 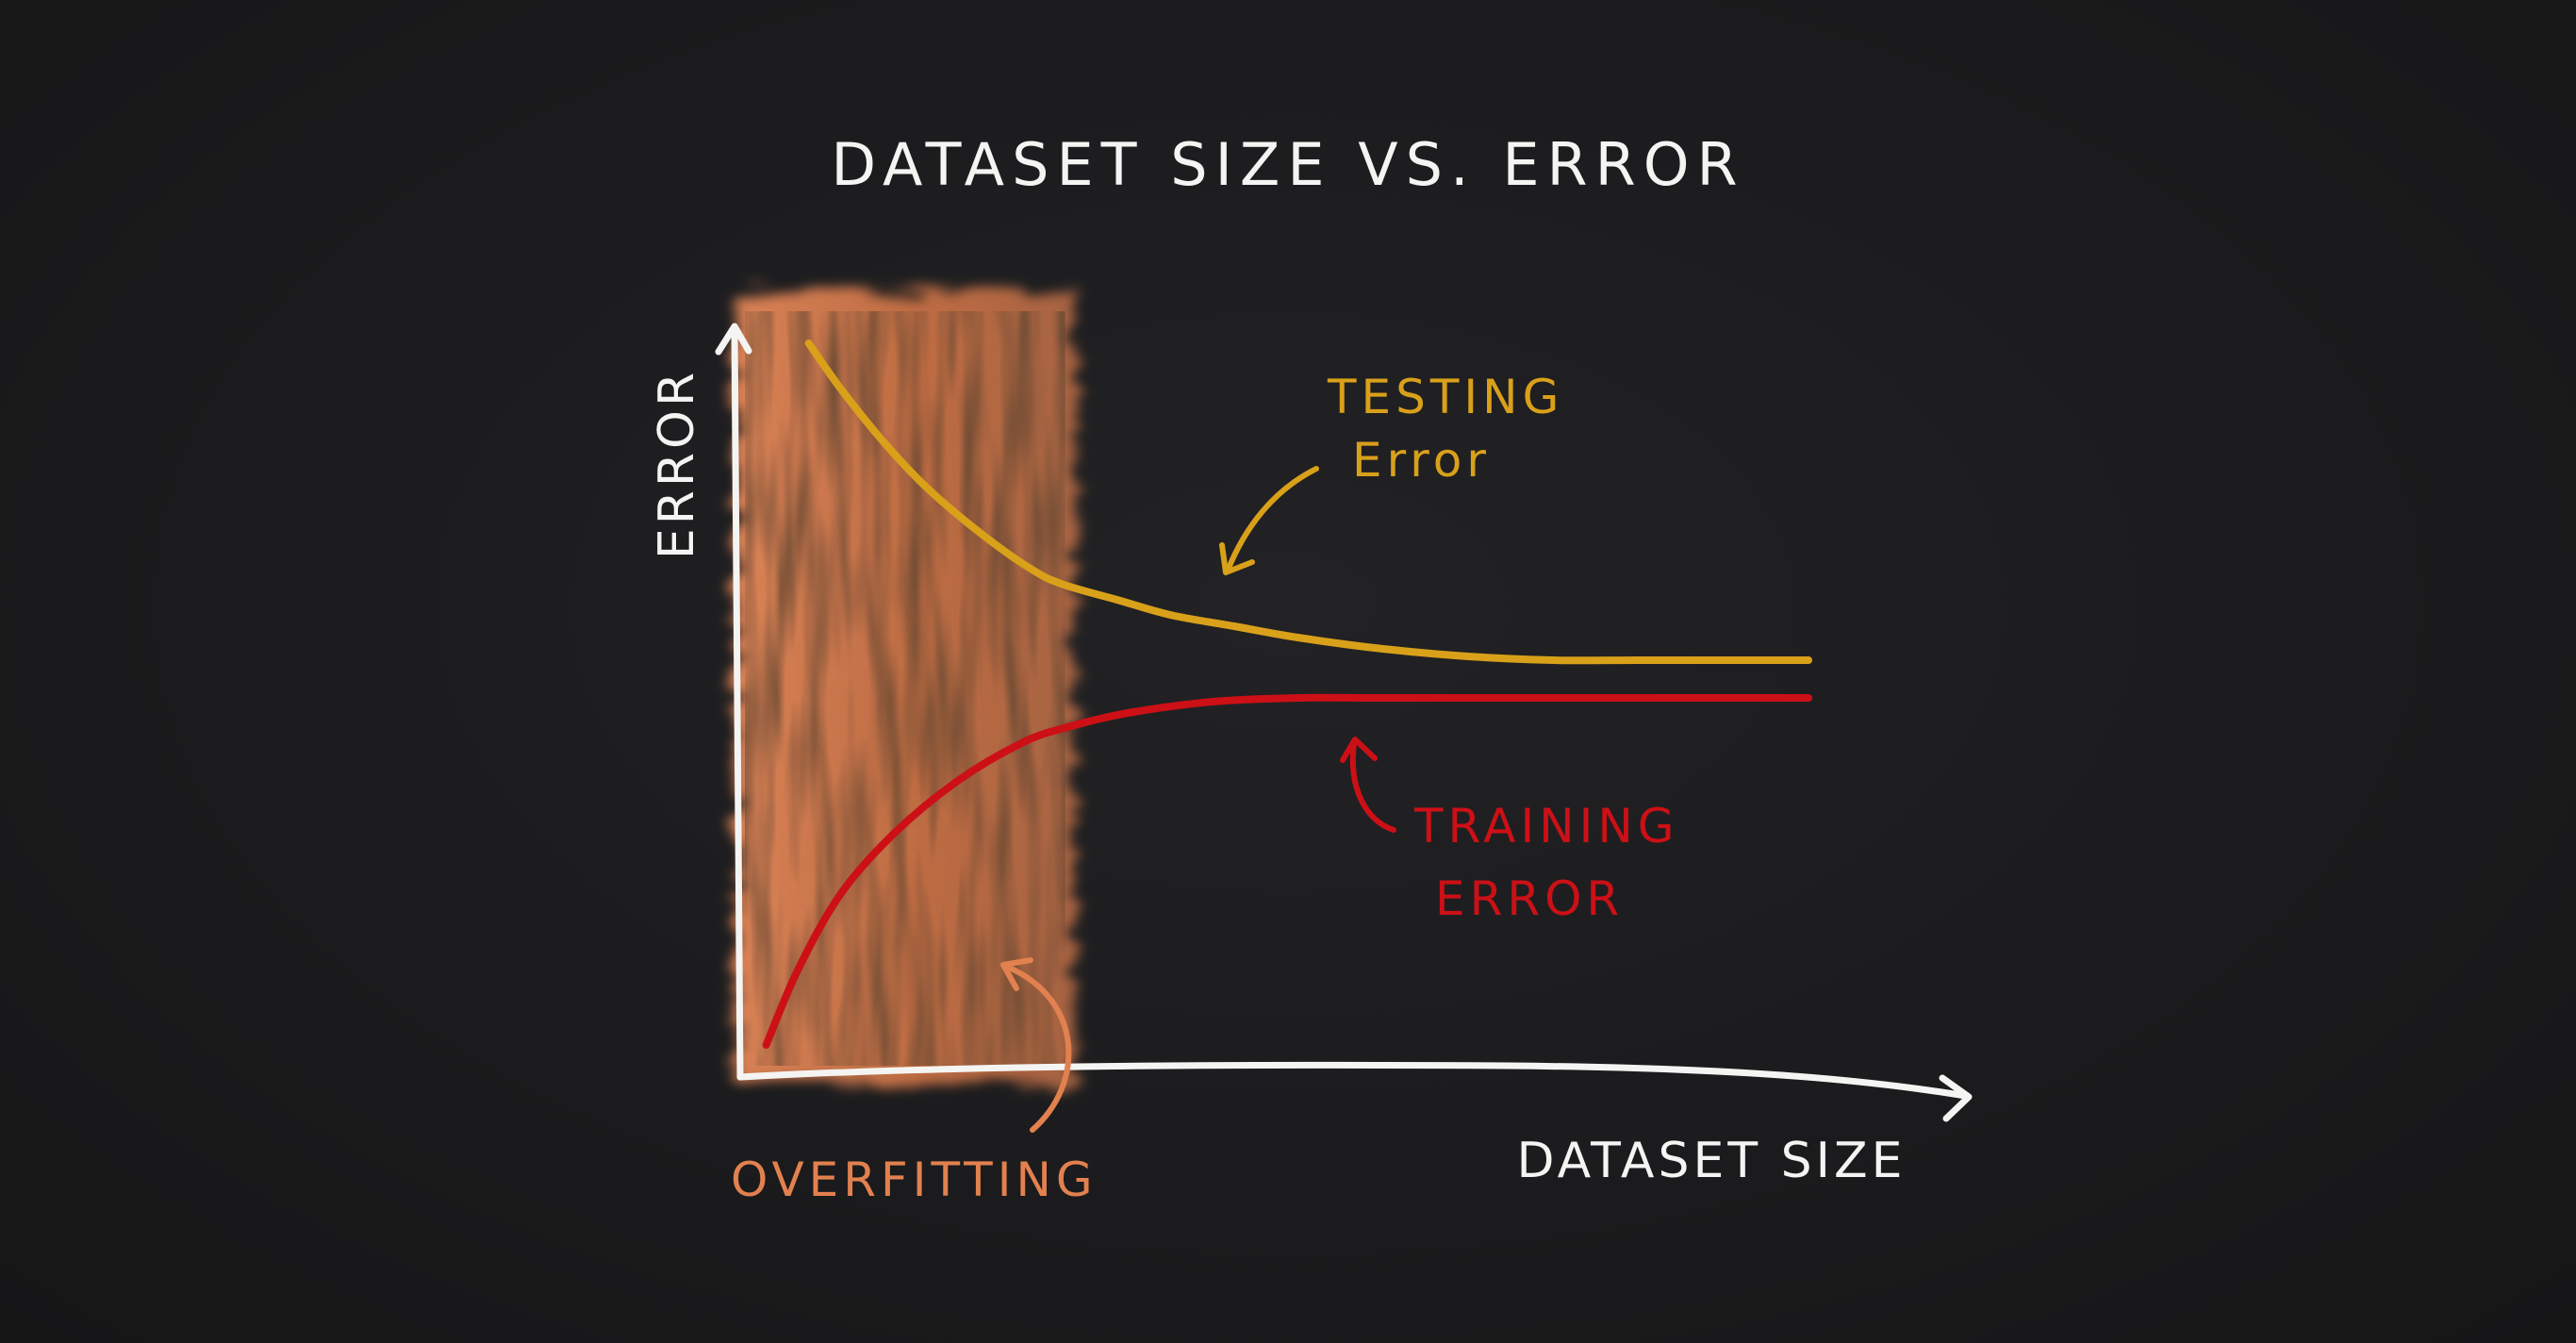 I want to click on testing-error-arrowhead, so click(x=1237, y=558).